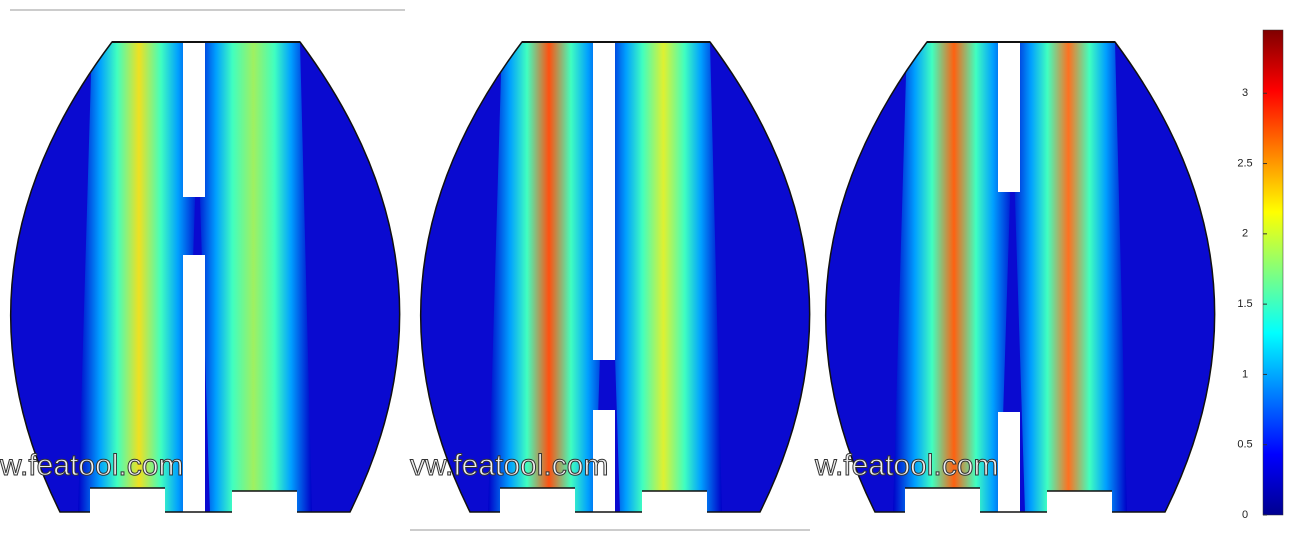  Describe the element at coordinates (1273, 272) in the screenshot. I see `colorbar` at that location.